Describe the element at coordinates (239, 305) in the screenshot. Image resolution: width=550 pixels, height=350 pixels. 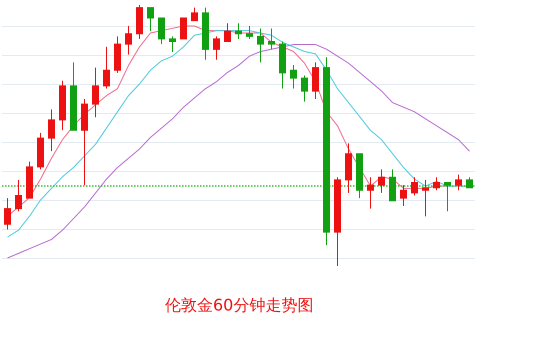
I see `text: 伦敦金60分钟走势图` at that location.